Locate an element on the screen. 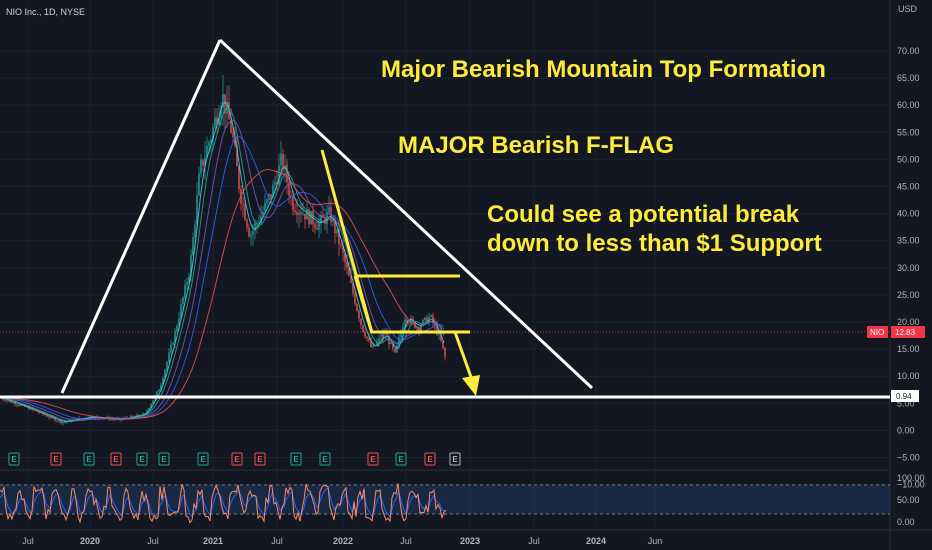  symbol-title: NIO Inc., 1D, NYSE is located at coordinates (45, 12).